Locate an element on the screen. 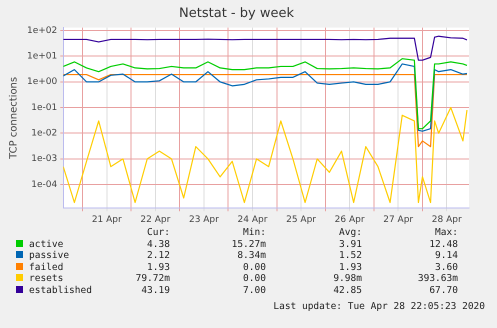 Image resolution: width=497 pixels, height=328 pixels. x-tick-label: 27 Apr is located at coordinates (398, 219).